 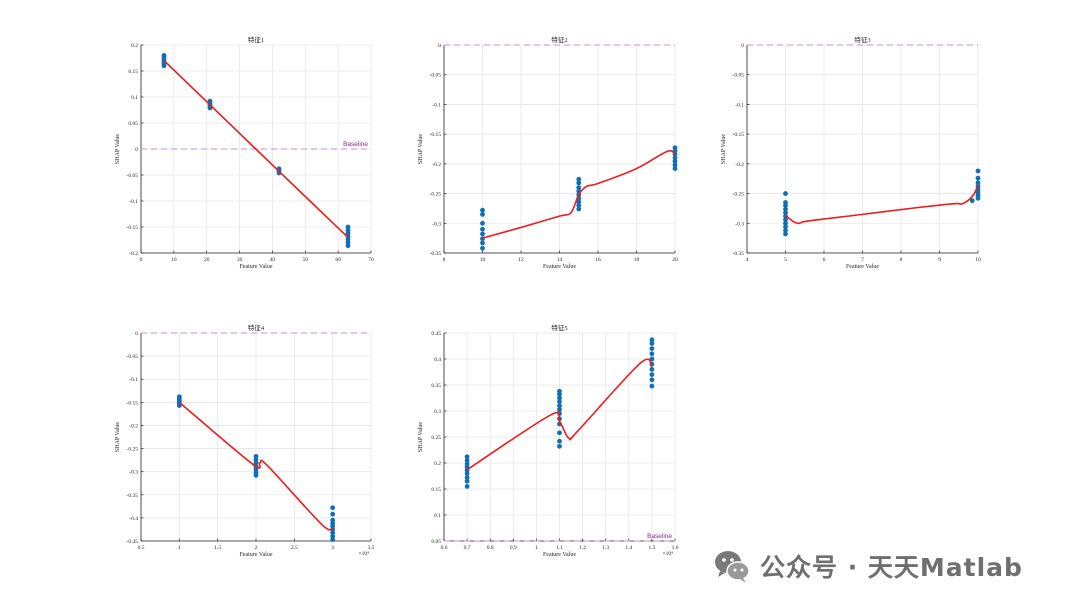 I want to click on y-tick-label: 0.05, so click(x=436, y=542).